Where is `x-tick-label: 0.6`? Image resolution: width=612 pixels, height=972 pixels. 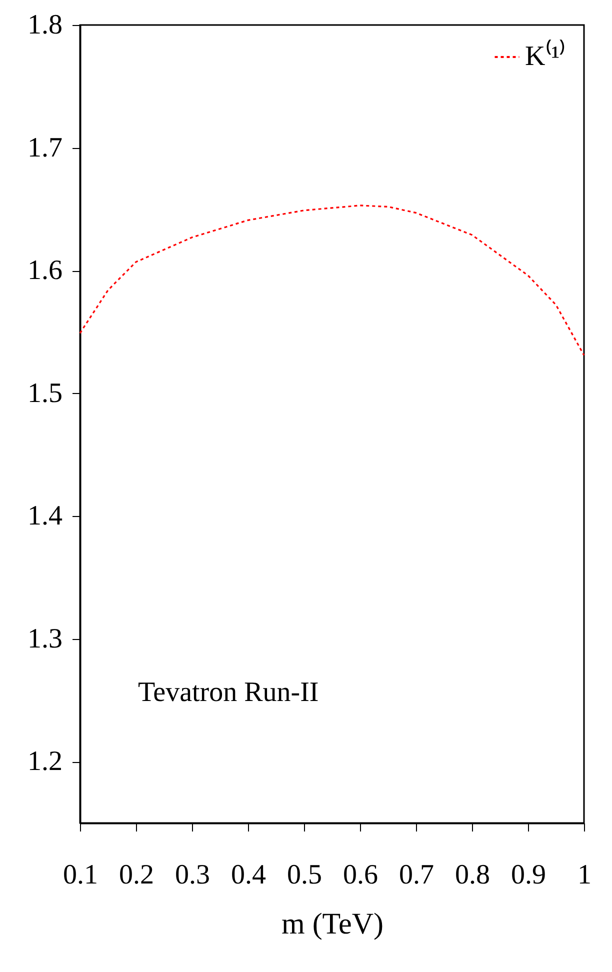
x-tick-label: 0.6 is located at coordinates (360, 875).